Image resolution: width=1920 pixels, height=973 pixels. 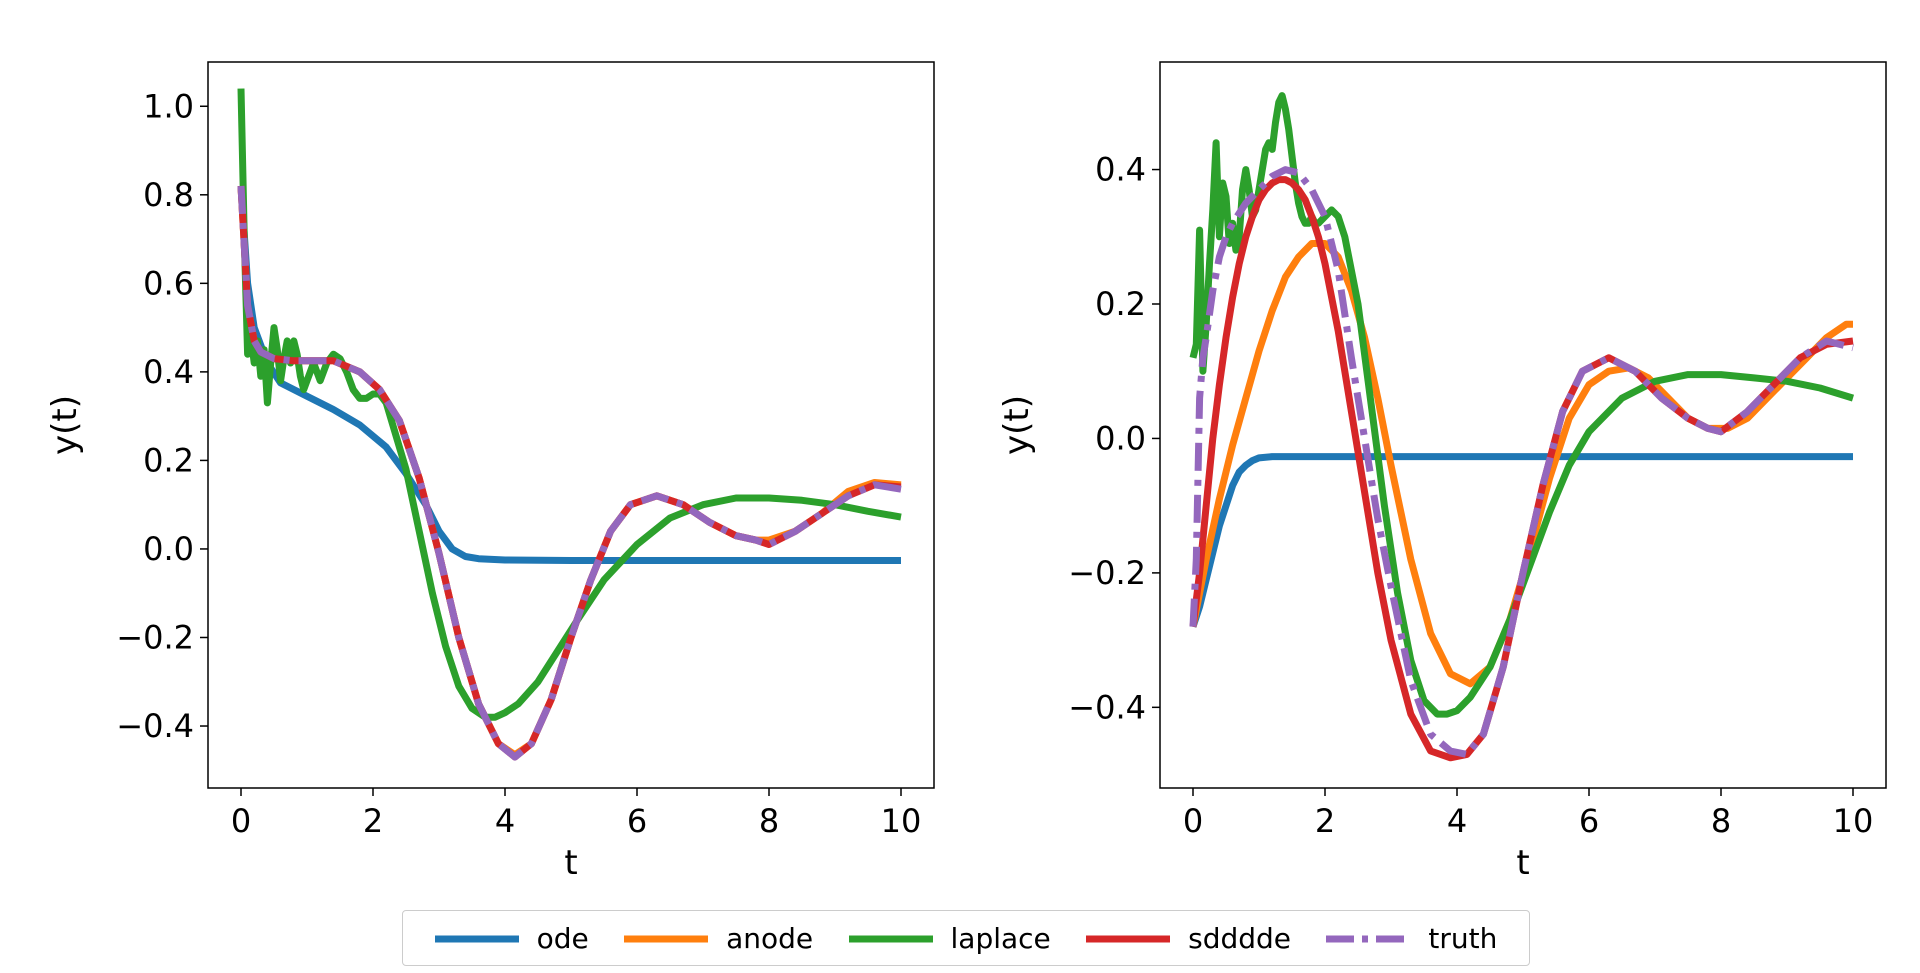 What do you see at coordinates (1128, 938) in the screenshot?
I see `legend-swatch-sdddde` at bounding box center [1128, 938].